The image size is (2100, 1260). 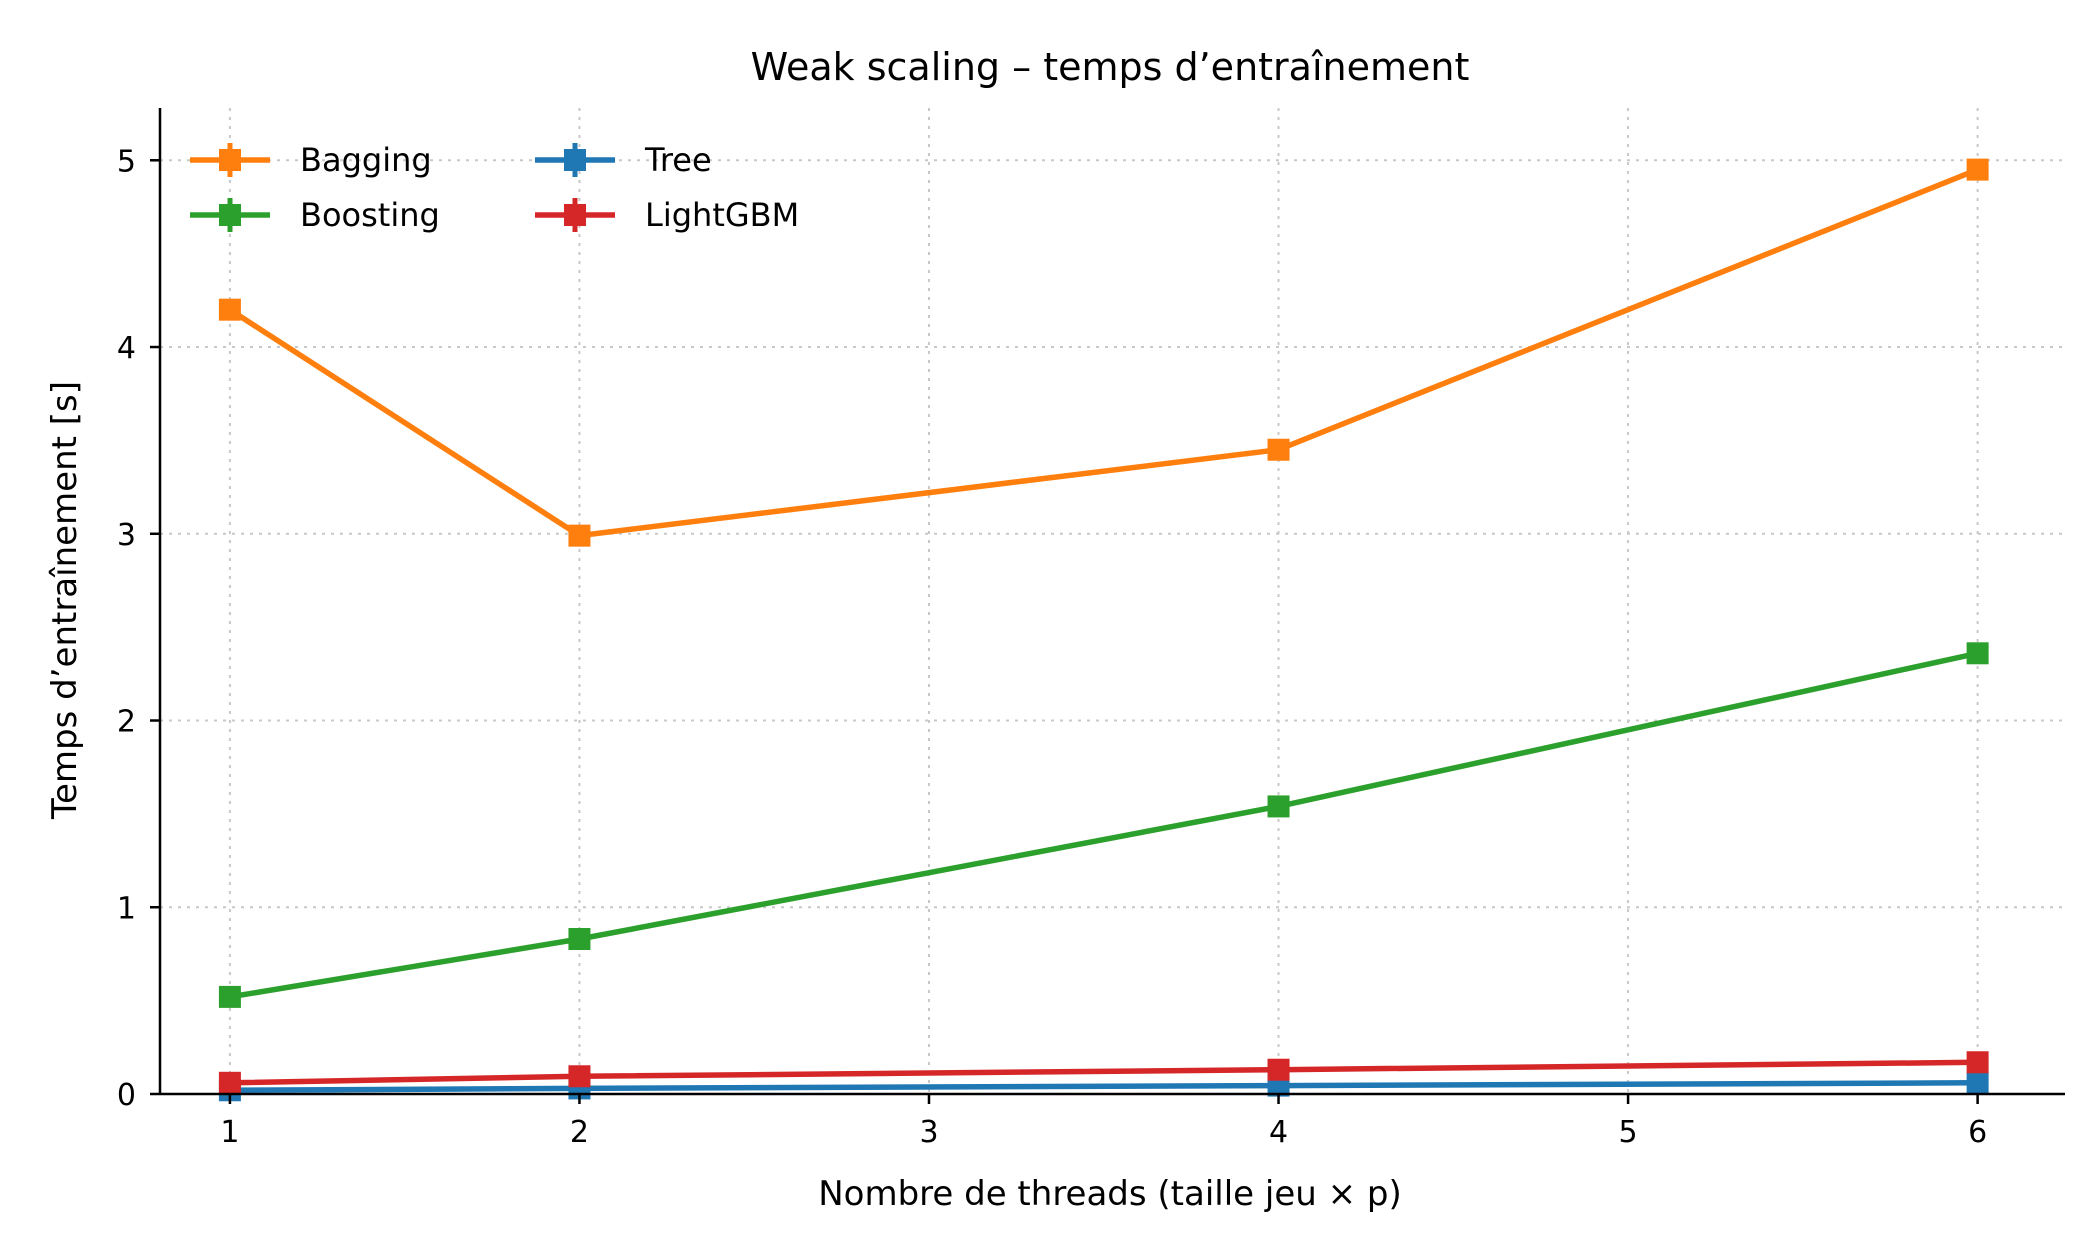 What do you see at coordinates (366, 160) in the screenshot?
I see `legend-label: Bagging` at bounding box center [366, 160].